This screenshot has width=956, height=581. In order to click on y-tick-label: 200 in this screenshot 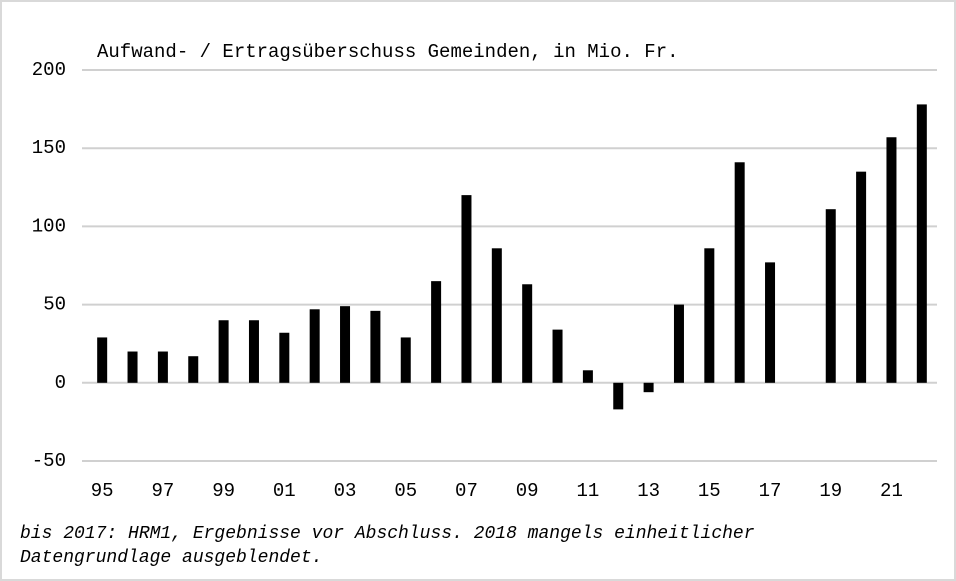, I will do `click(49, 70)`.